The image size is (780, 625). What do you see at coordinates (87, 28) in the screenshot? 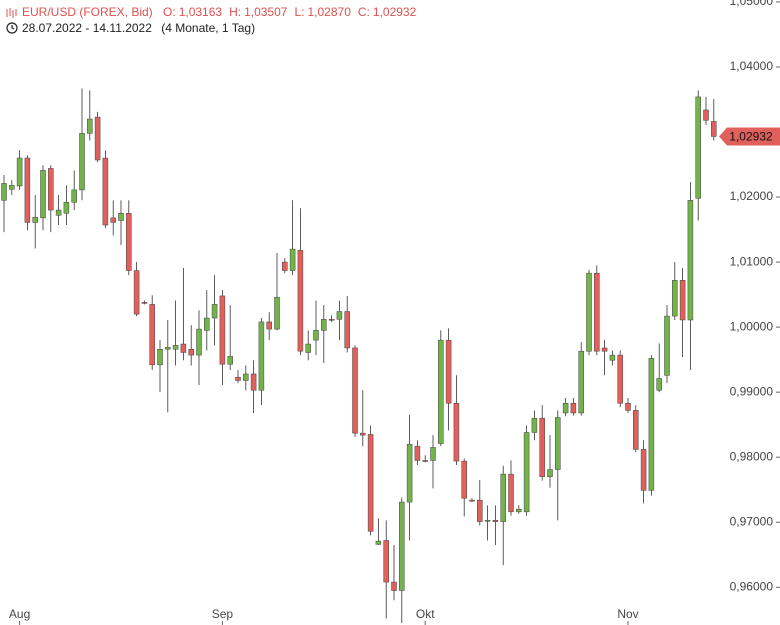
I see `date-range: 28.07.2022 - 14.11.2022` at bounding box center [87, 28].